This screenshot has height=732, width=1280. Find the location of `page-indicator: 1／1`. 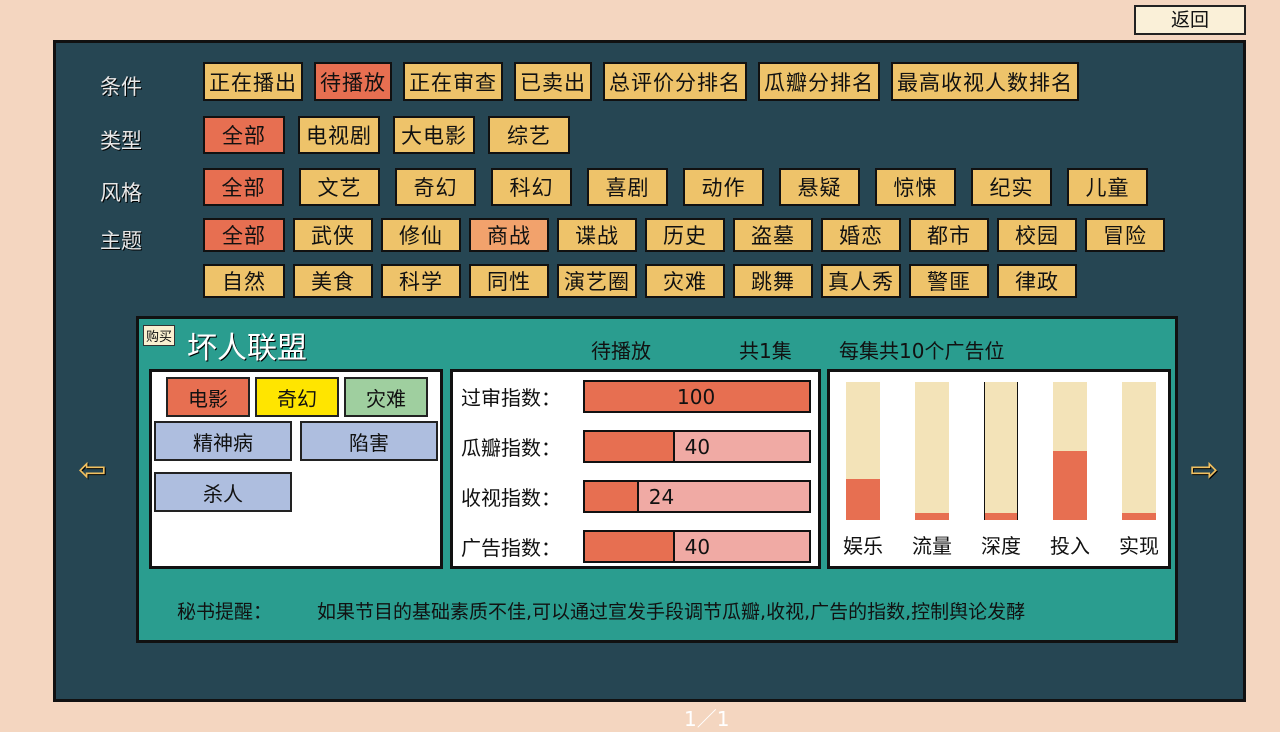

page-indicator: 1／1 is located at coordinates (707, 719).